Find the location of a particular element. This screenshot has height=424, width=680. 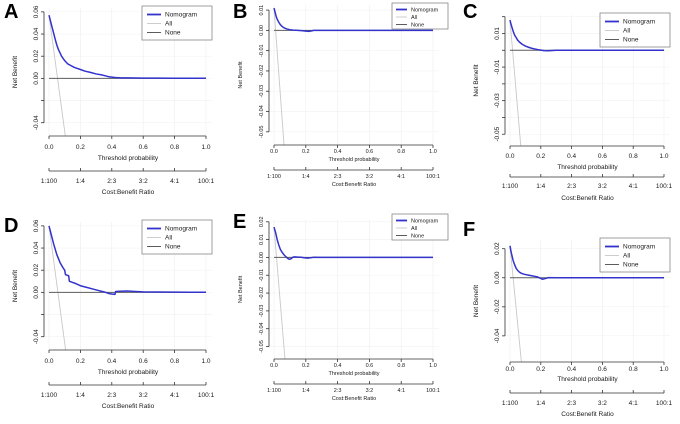

svg-text: 0.8 is located at coordinates (633, 156).